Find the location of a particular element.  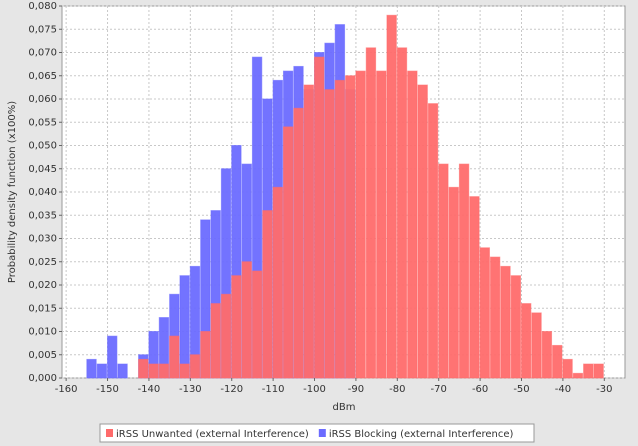

x-tick-label: -110 is located at coordinates (273, 389).